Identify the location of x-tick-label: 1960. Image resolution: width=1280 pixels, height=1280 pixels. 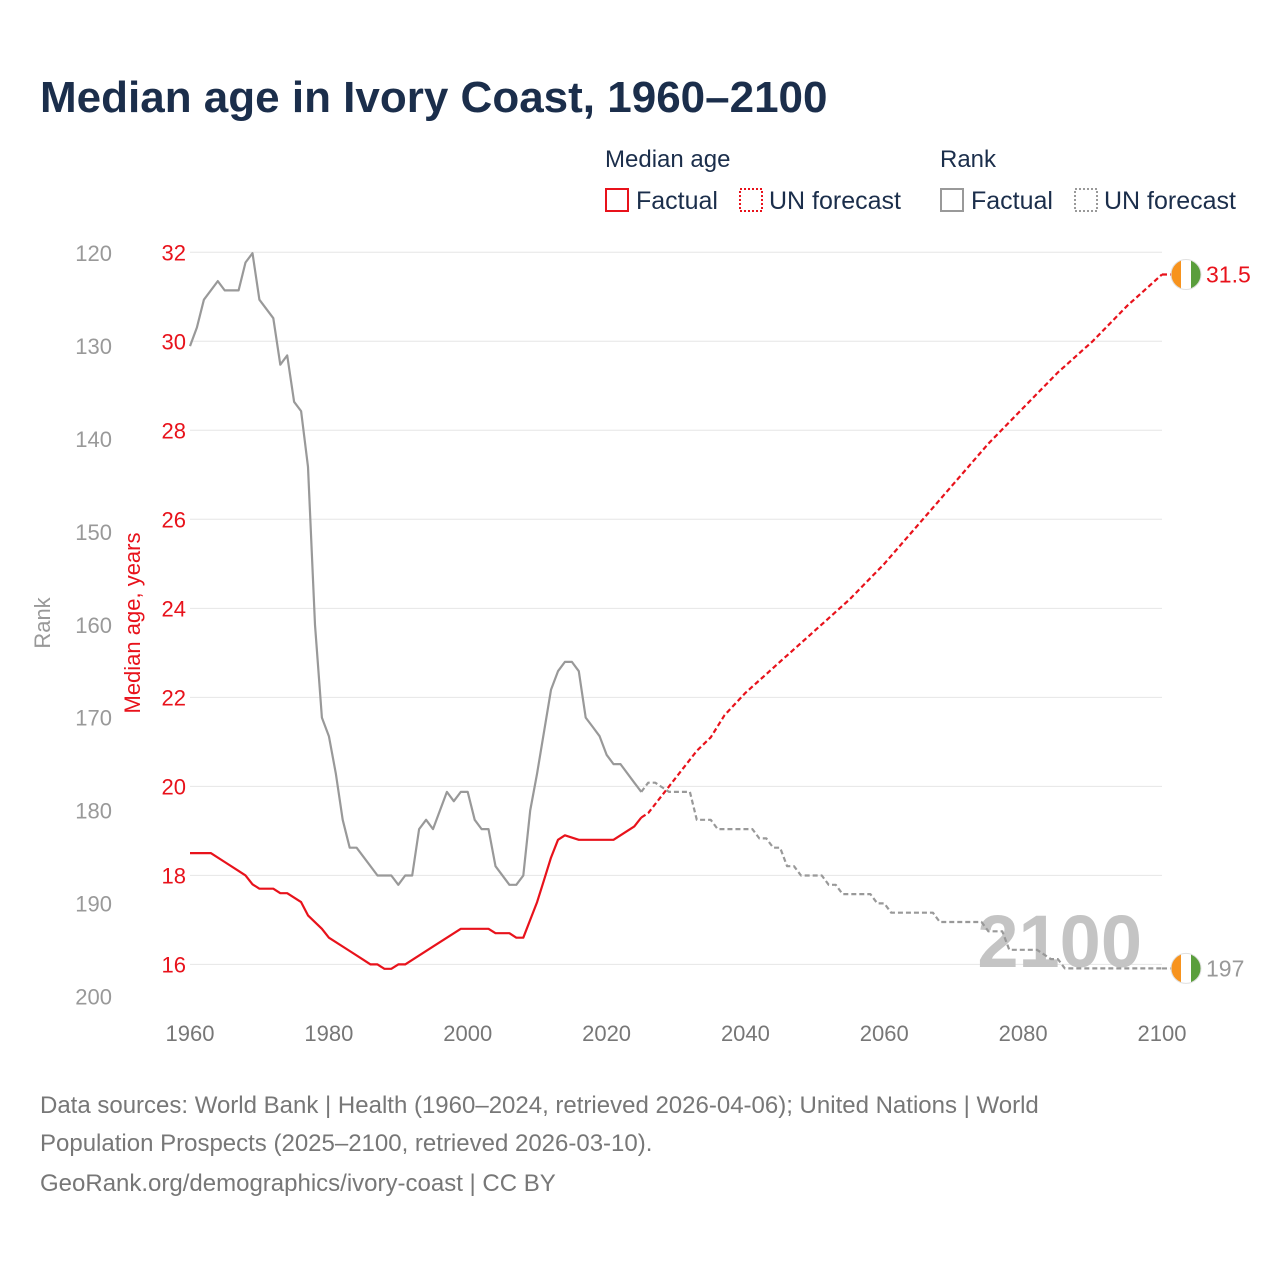
(190, 1033).